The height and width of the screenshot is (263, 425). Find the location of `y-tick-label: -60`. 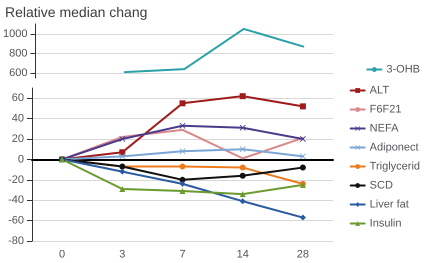

y-tick-label: -60 is located at coordinates (16, 220).